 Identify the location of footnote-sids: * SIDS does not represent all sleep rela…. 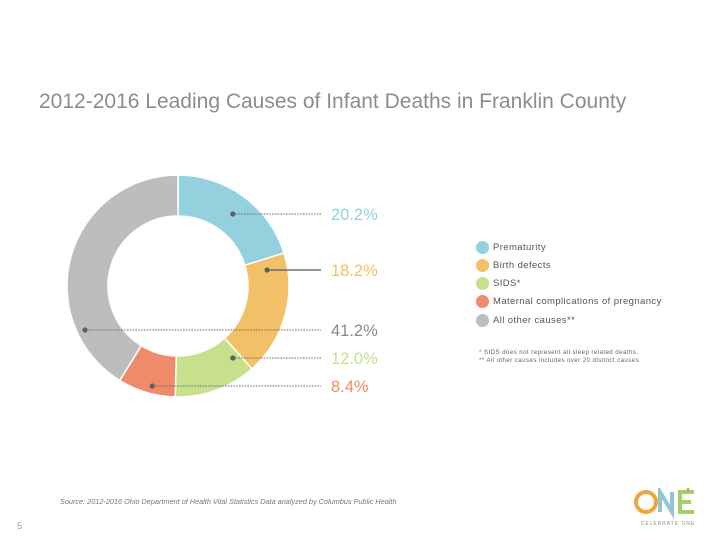
(559, 352).